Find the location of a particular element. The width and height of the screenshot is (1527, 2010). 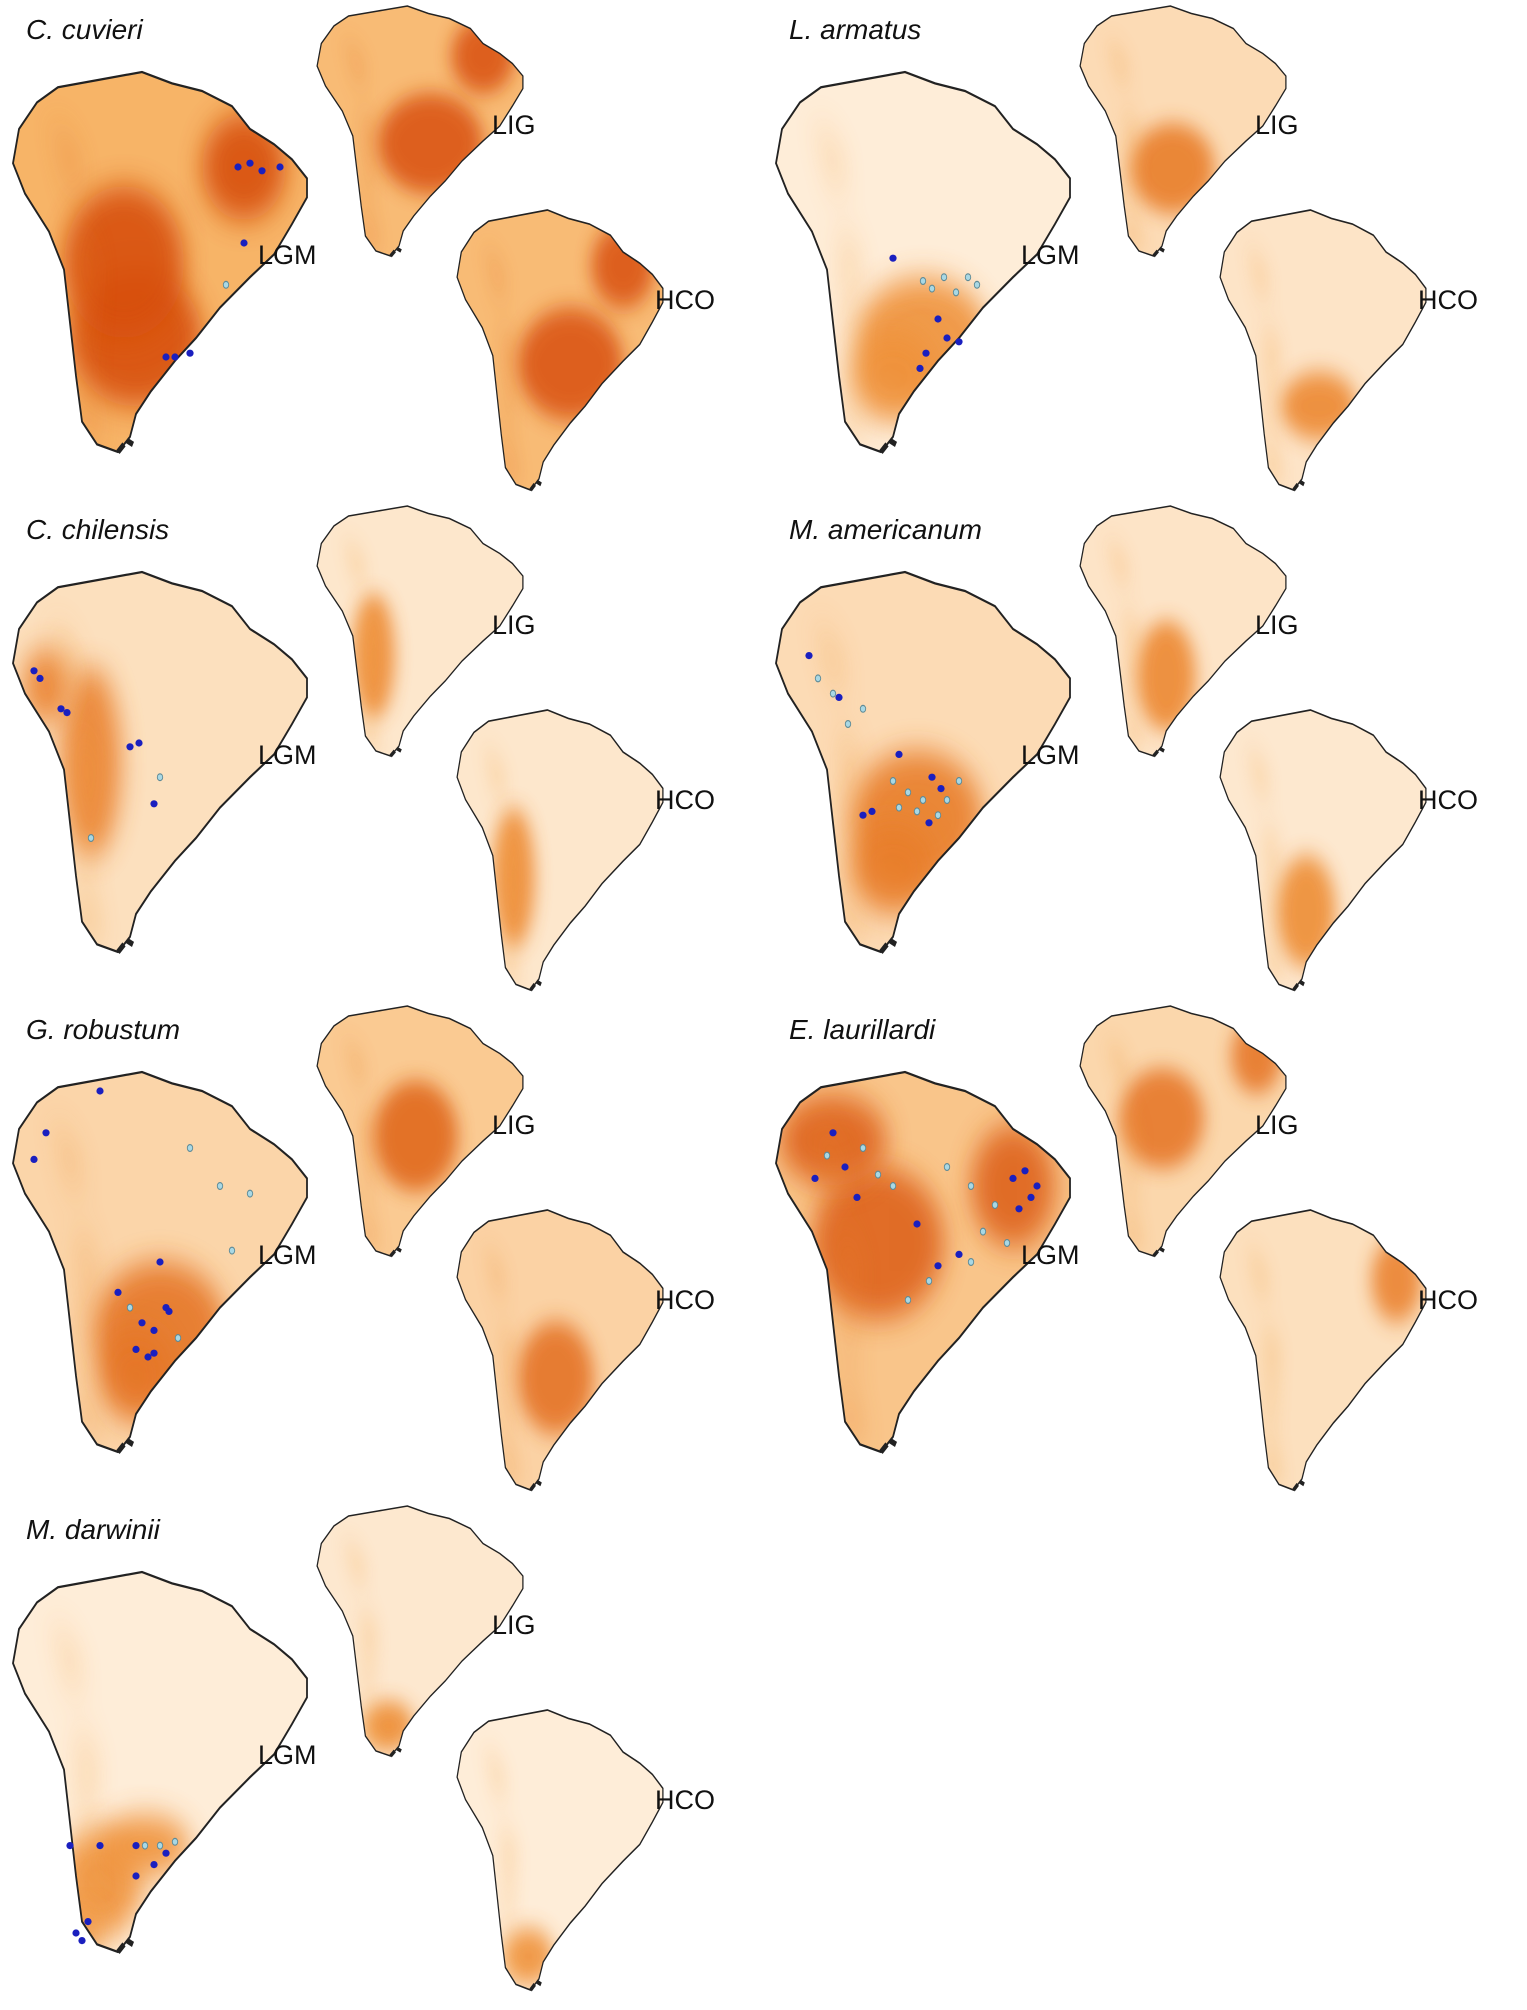

species-title: M. americanum is located at coordinates (885, 529).